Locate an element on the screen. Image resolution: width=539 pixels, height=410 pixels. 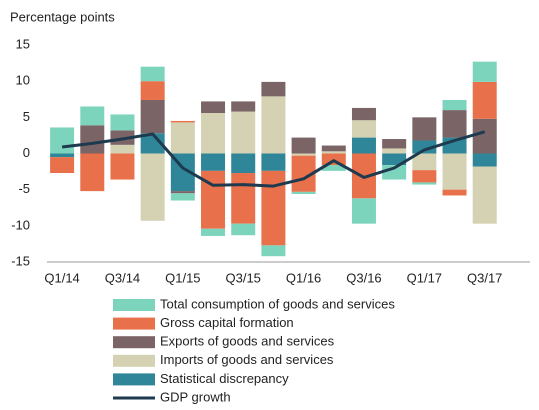
gdp-line is located at coordinates (273, 159).